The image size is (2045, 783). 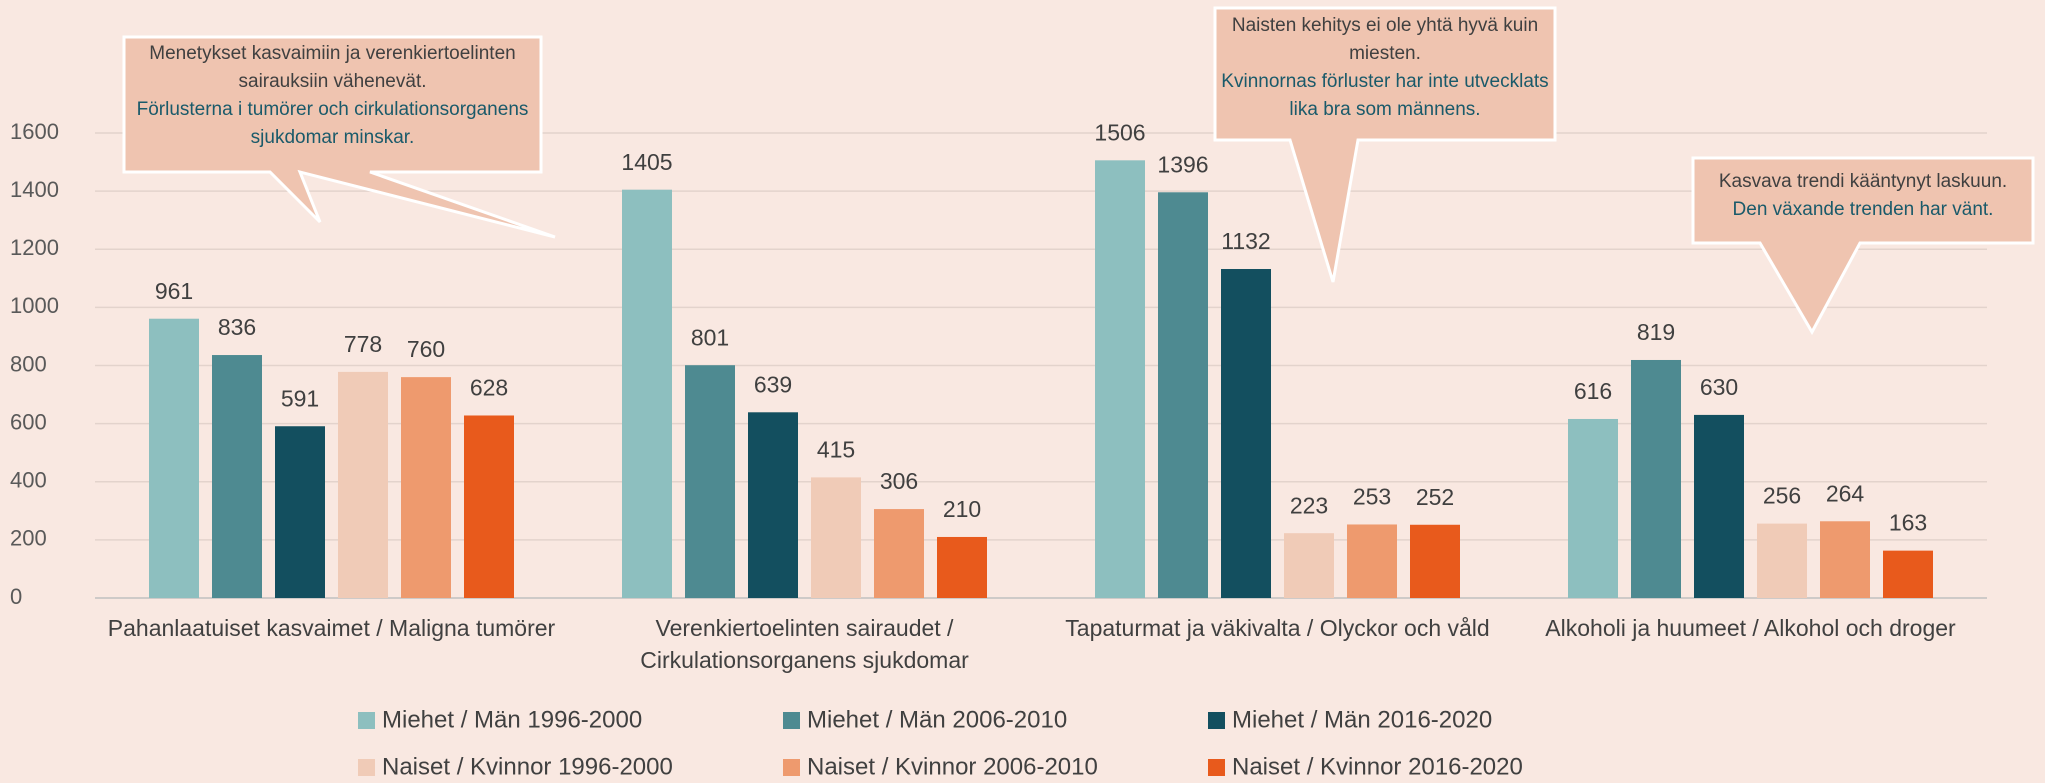 What do you see at coordinates (237, 327) in the screenshot?
I see `value-label: 836` at bounding box center [237, 327].